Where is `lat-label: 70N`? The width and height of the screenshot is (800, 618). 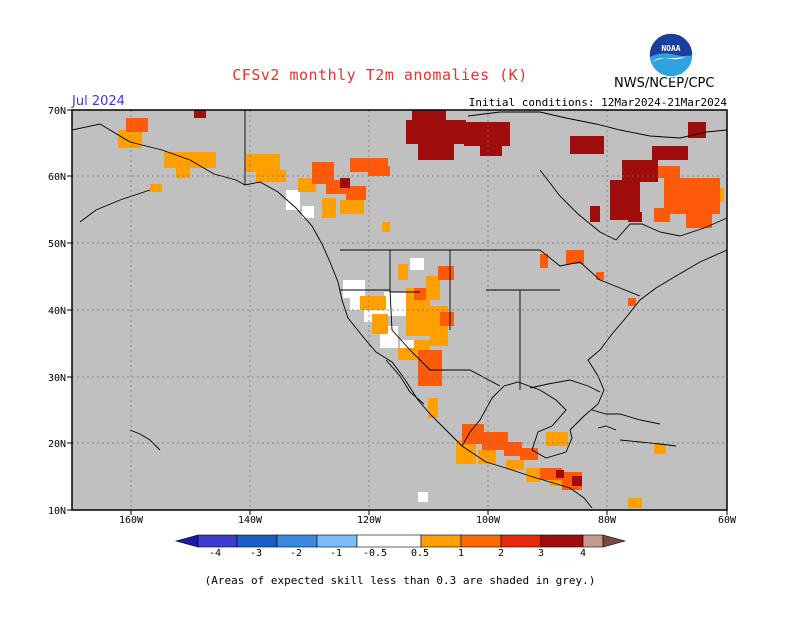 lat-label: 70N is located at coordinates (57, 111).